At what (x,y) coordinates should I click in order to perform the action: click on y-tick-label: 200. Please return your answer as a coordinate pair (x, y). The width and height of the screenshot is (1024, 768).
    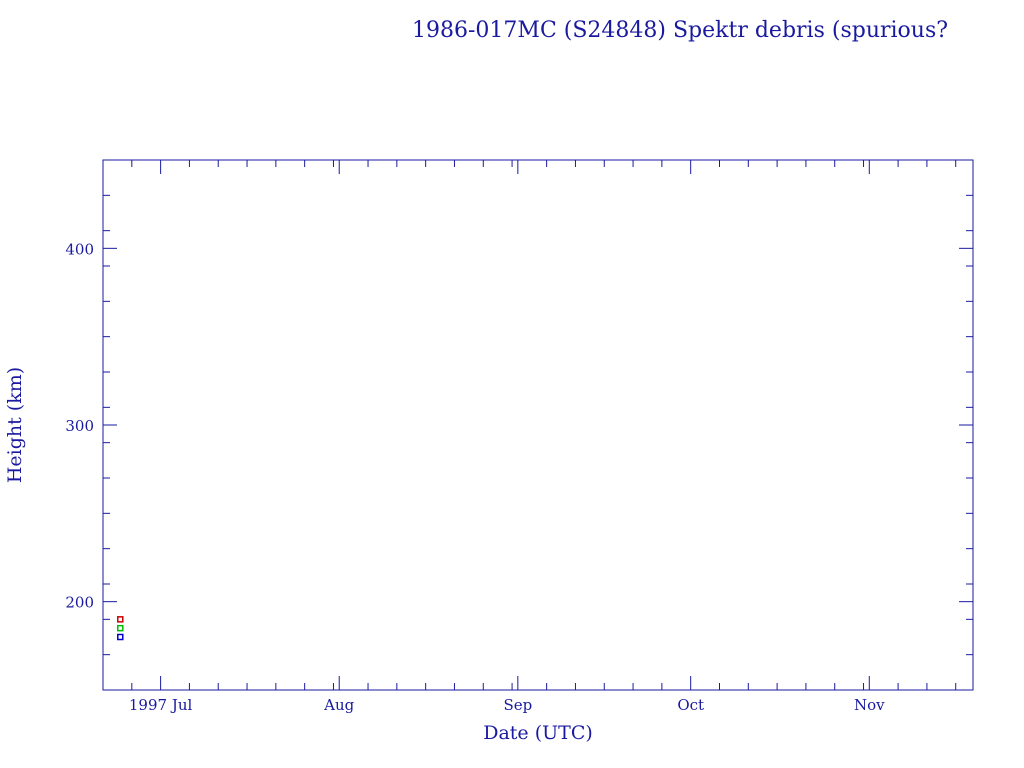
    Looking at the image, I should click on (79, 603).